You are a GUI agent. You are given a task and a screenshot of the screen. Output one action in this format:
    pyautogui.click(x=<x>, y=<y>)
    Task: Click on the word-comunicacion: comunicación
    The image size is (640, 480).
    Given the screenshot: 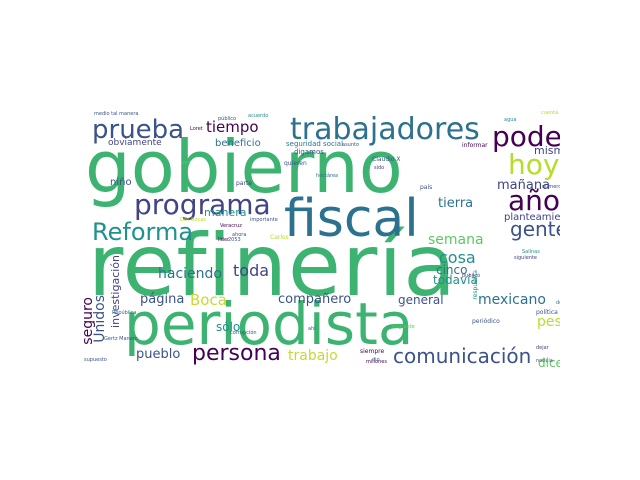 What is the action you would take?
    pyautogui.click(x=462, y=356)
    